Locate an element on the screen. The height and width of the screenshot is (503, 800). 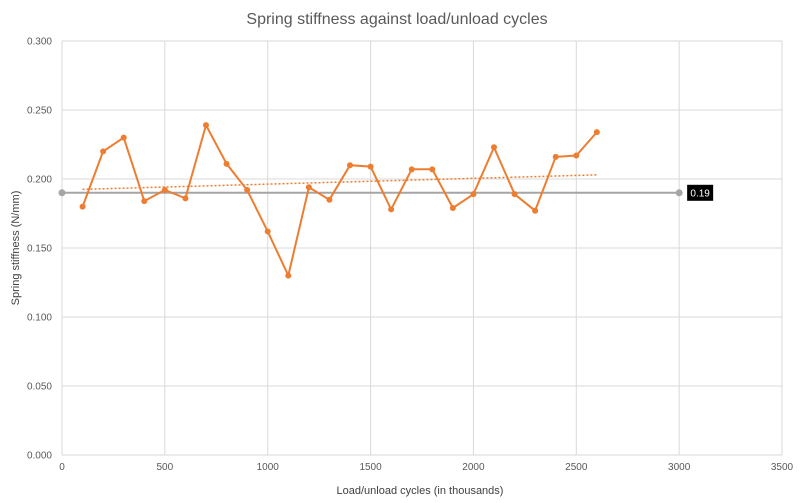
reference-label: 0.19 is located at coordinates (700, 193).